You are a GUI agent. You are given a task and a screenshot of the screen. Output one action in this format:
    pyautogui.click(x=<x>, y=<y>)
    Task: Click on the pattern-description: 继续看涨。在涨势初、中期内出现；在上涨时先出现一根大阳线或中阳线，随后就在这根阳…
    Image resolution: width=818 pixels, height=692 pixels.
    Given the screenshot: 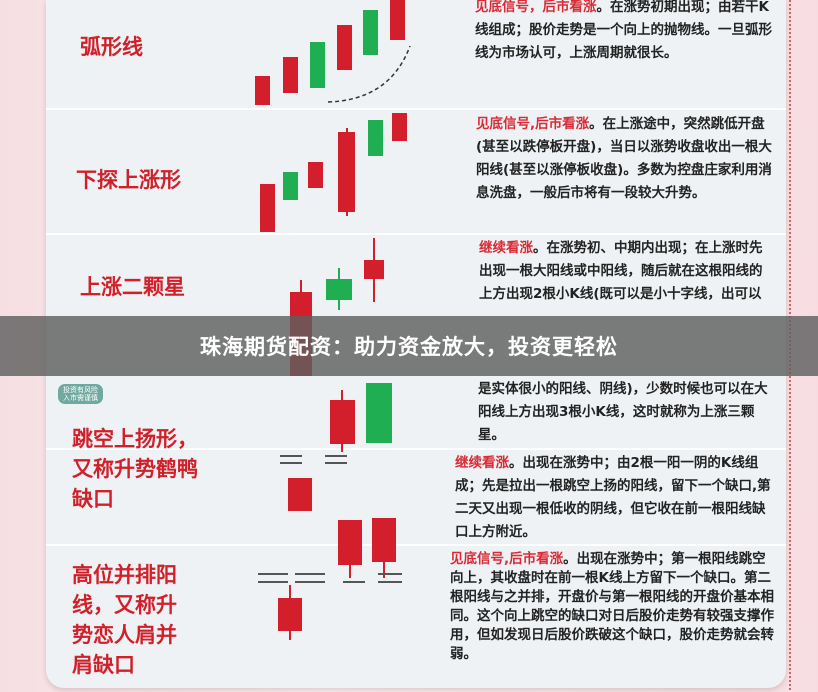 What is the action you would take?
    pyautogui.click(x=625, y=342)
    